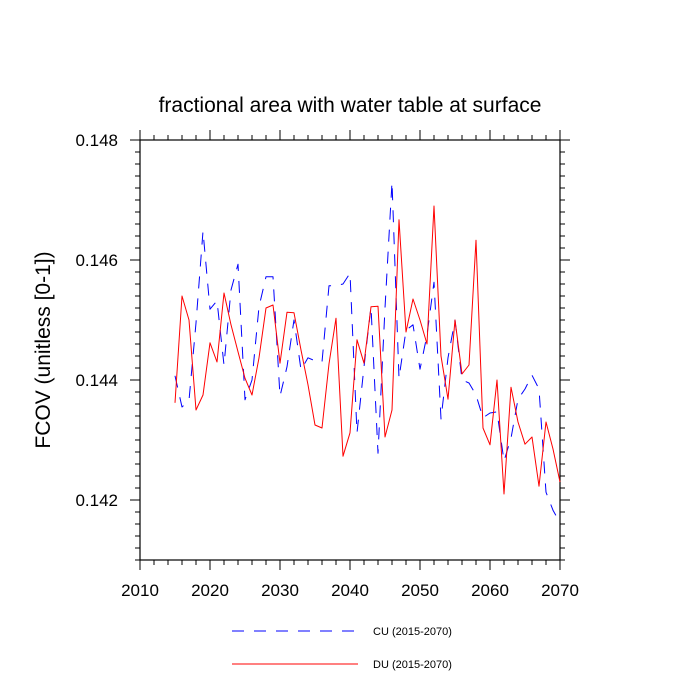 The image size is (700, 700). Describe the element at coordinates (140, 590) in the screenshot. I see `x-tick-label: 2010` at that location.